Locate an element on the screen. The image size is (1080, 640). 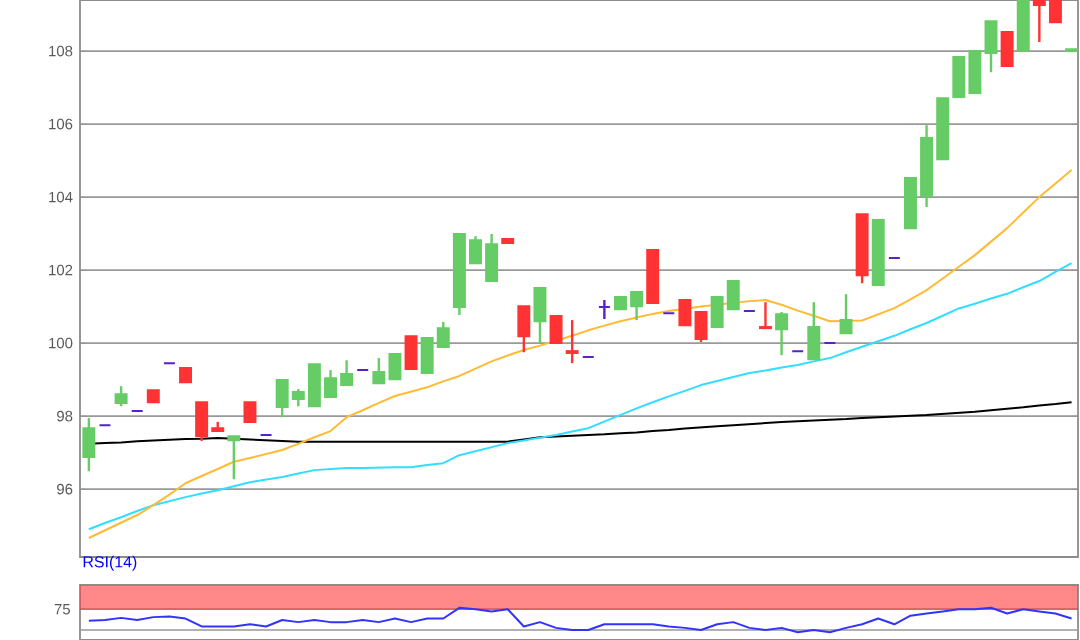
y-tick-label: 100 is located at coordinates (61, 343).